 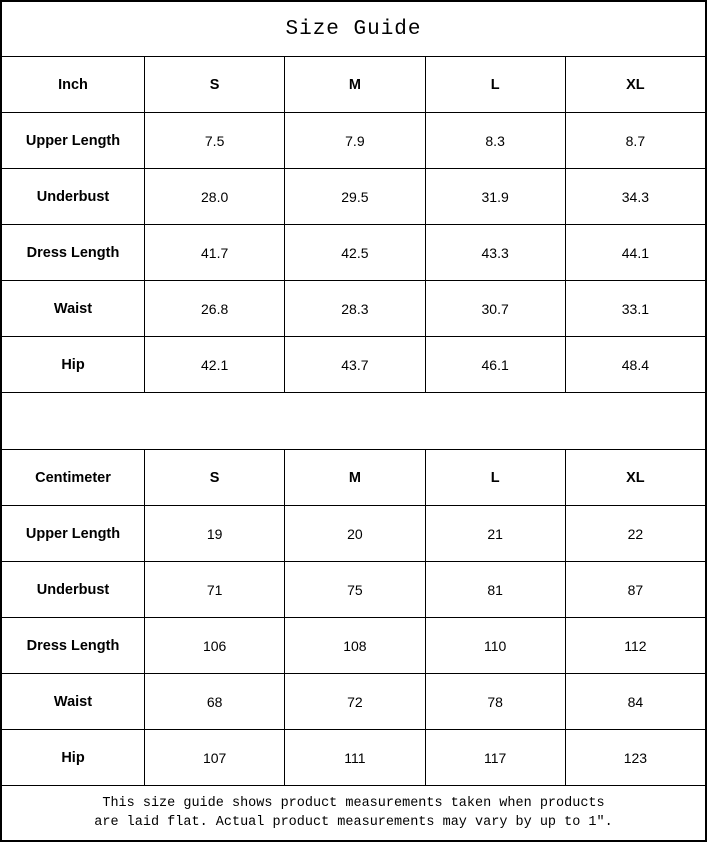 I want to click on inch-underbust-xl: 34.3, so click(x=634, y=196).